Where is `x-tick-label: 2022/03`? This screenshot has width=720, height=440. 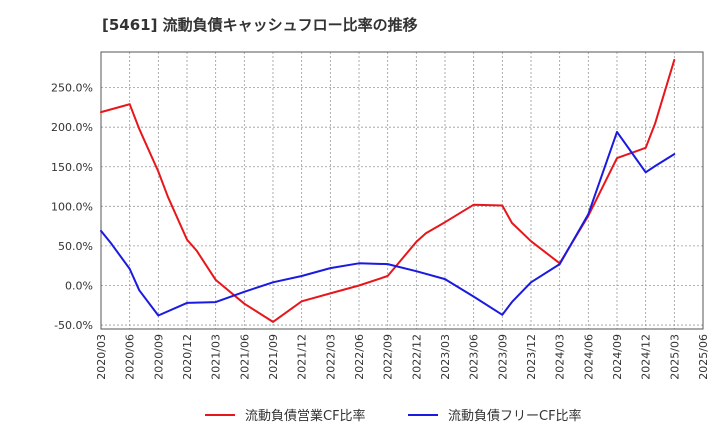 x-tick-label: 2022/03 is located at coordinates (330, 357).